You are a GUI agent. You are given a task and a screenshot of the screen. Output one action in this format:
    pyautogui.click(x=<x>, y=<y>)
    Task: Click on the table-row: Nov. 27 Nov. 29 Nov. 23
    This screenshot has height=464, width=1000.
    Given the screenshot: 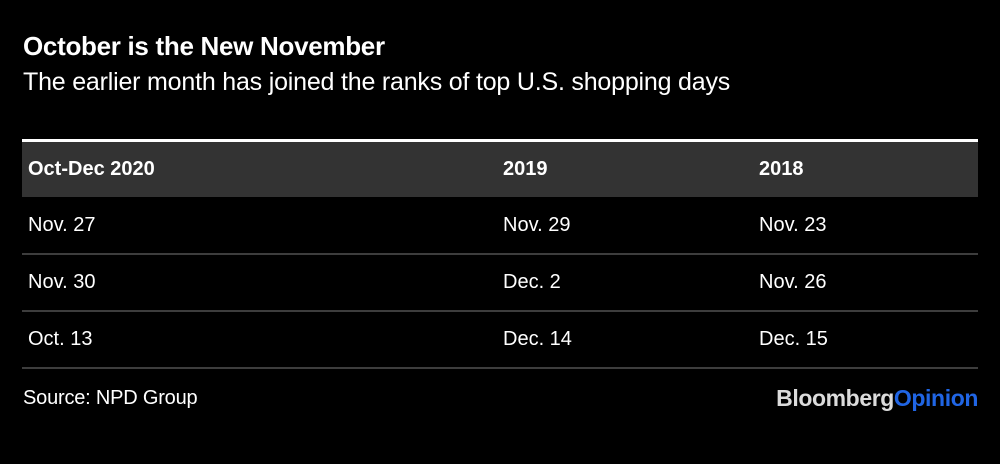 What is the action you would take?
    pyautogui.click(x=500, y=226)
    